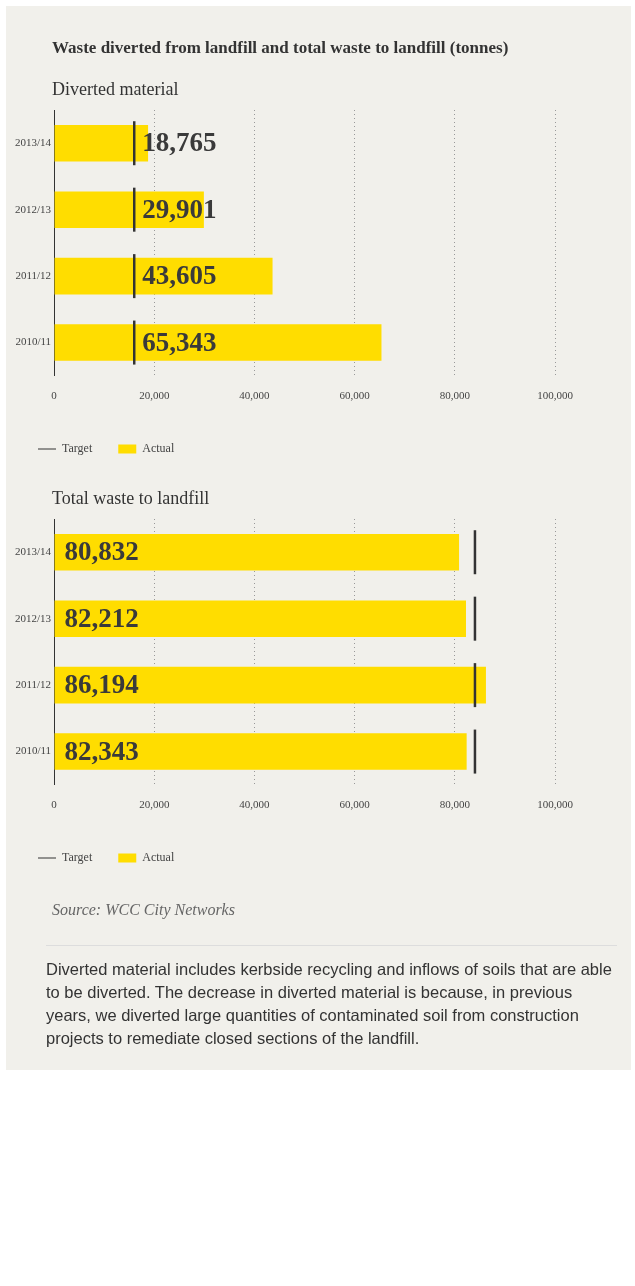  I want to click on data-label: 65,343, so click(179, 341).